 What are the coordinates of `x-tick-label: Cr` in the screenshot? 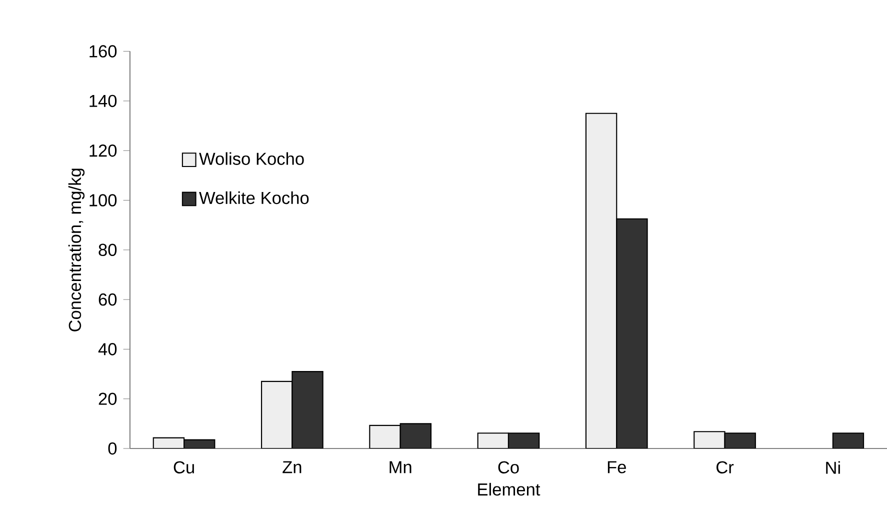 It's located at (725, 467).